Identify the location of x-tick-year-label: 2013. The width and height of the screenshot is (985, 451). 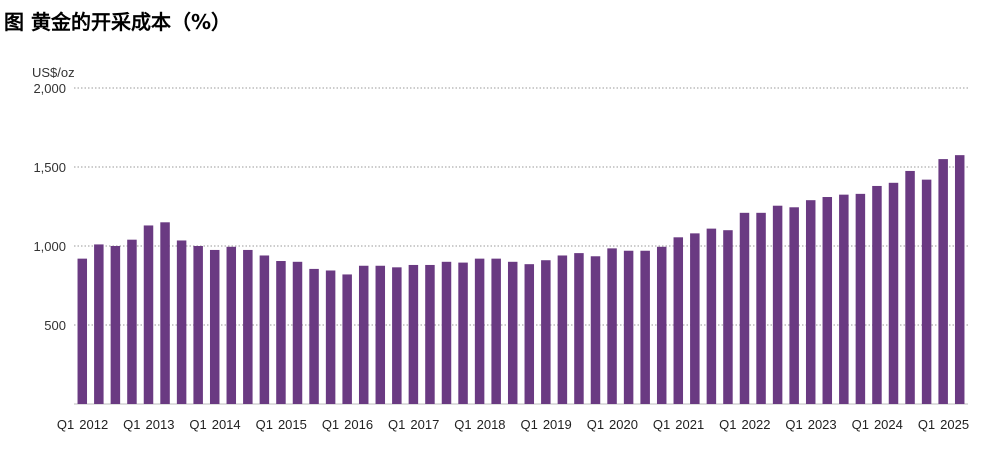
(160, 424).